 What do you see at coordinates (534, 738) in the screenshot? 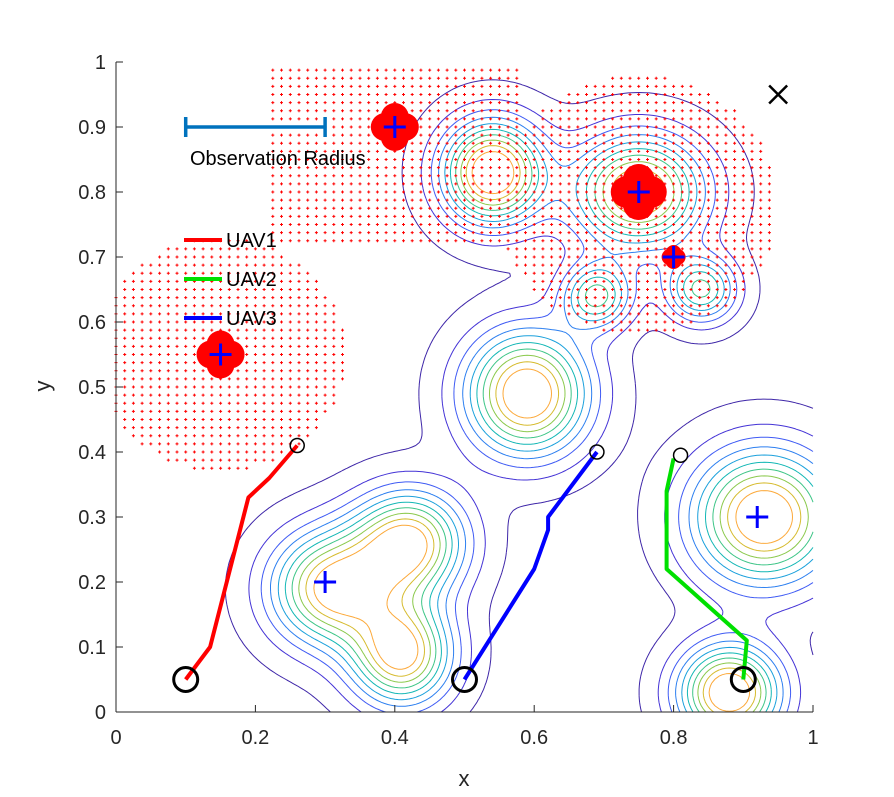
I see `x-tick-label: 0.6` at bounding box center [534, 738].